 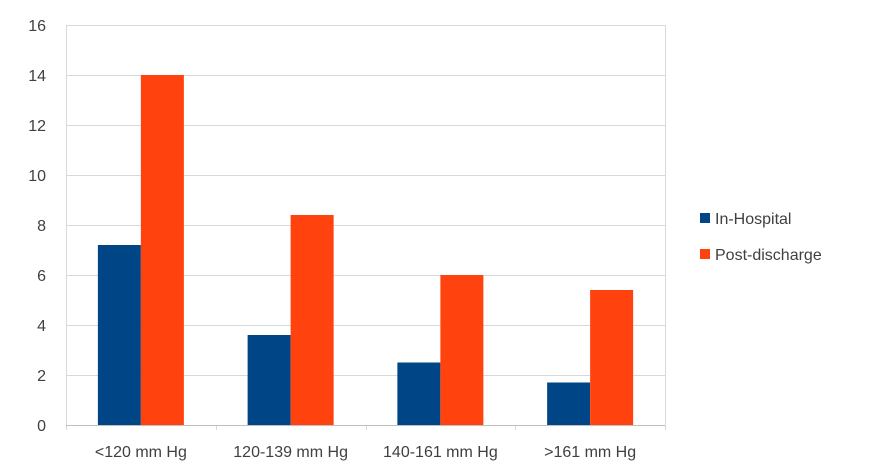 What do you see at coordinates (768, 255) in the screenshot?
I see `legend-label: Post-discharge` at bounding box center [768, 255].